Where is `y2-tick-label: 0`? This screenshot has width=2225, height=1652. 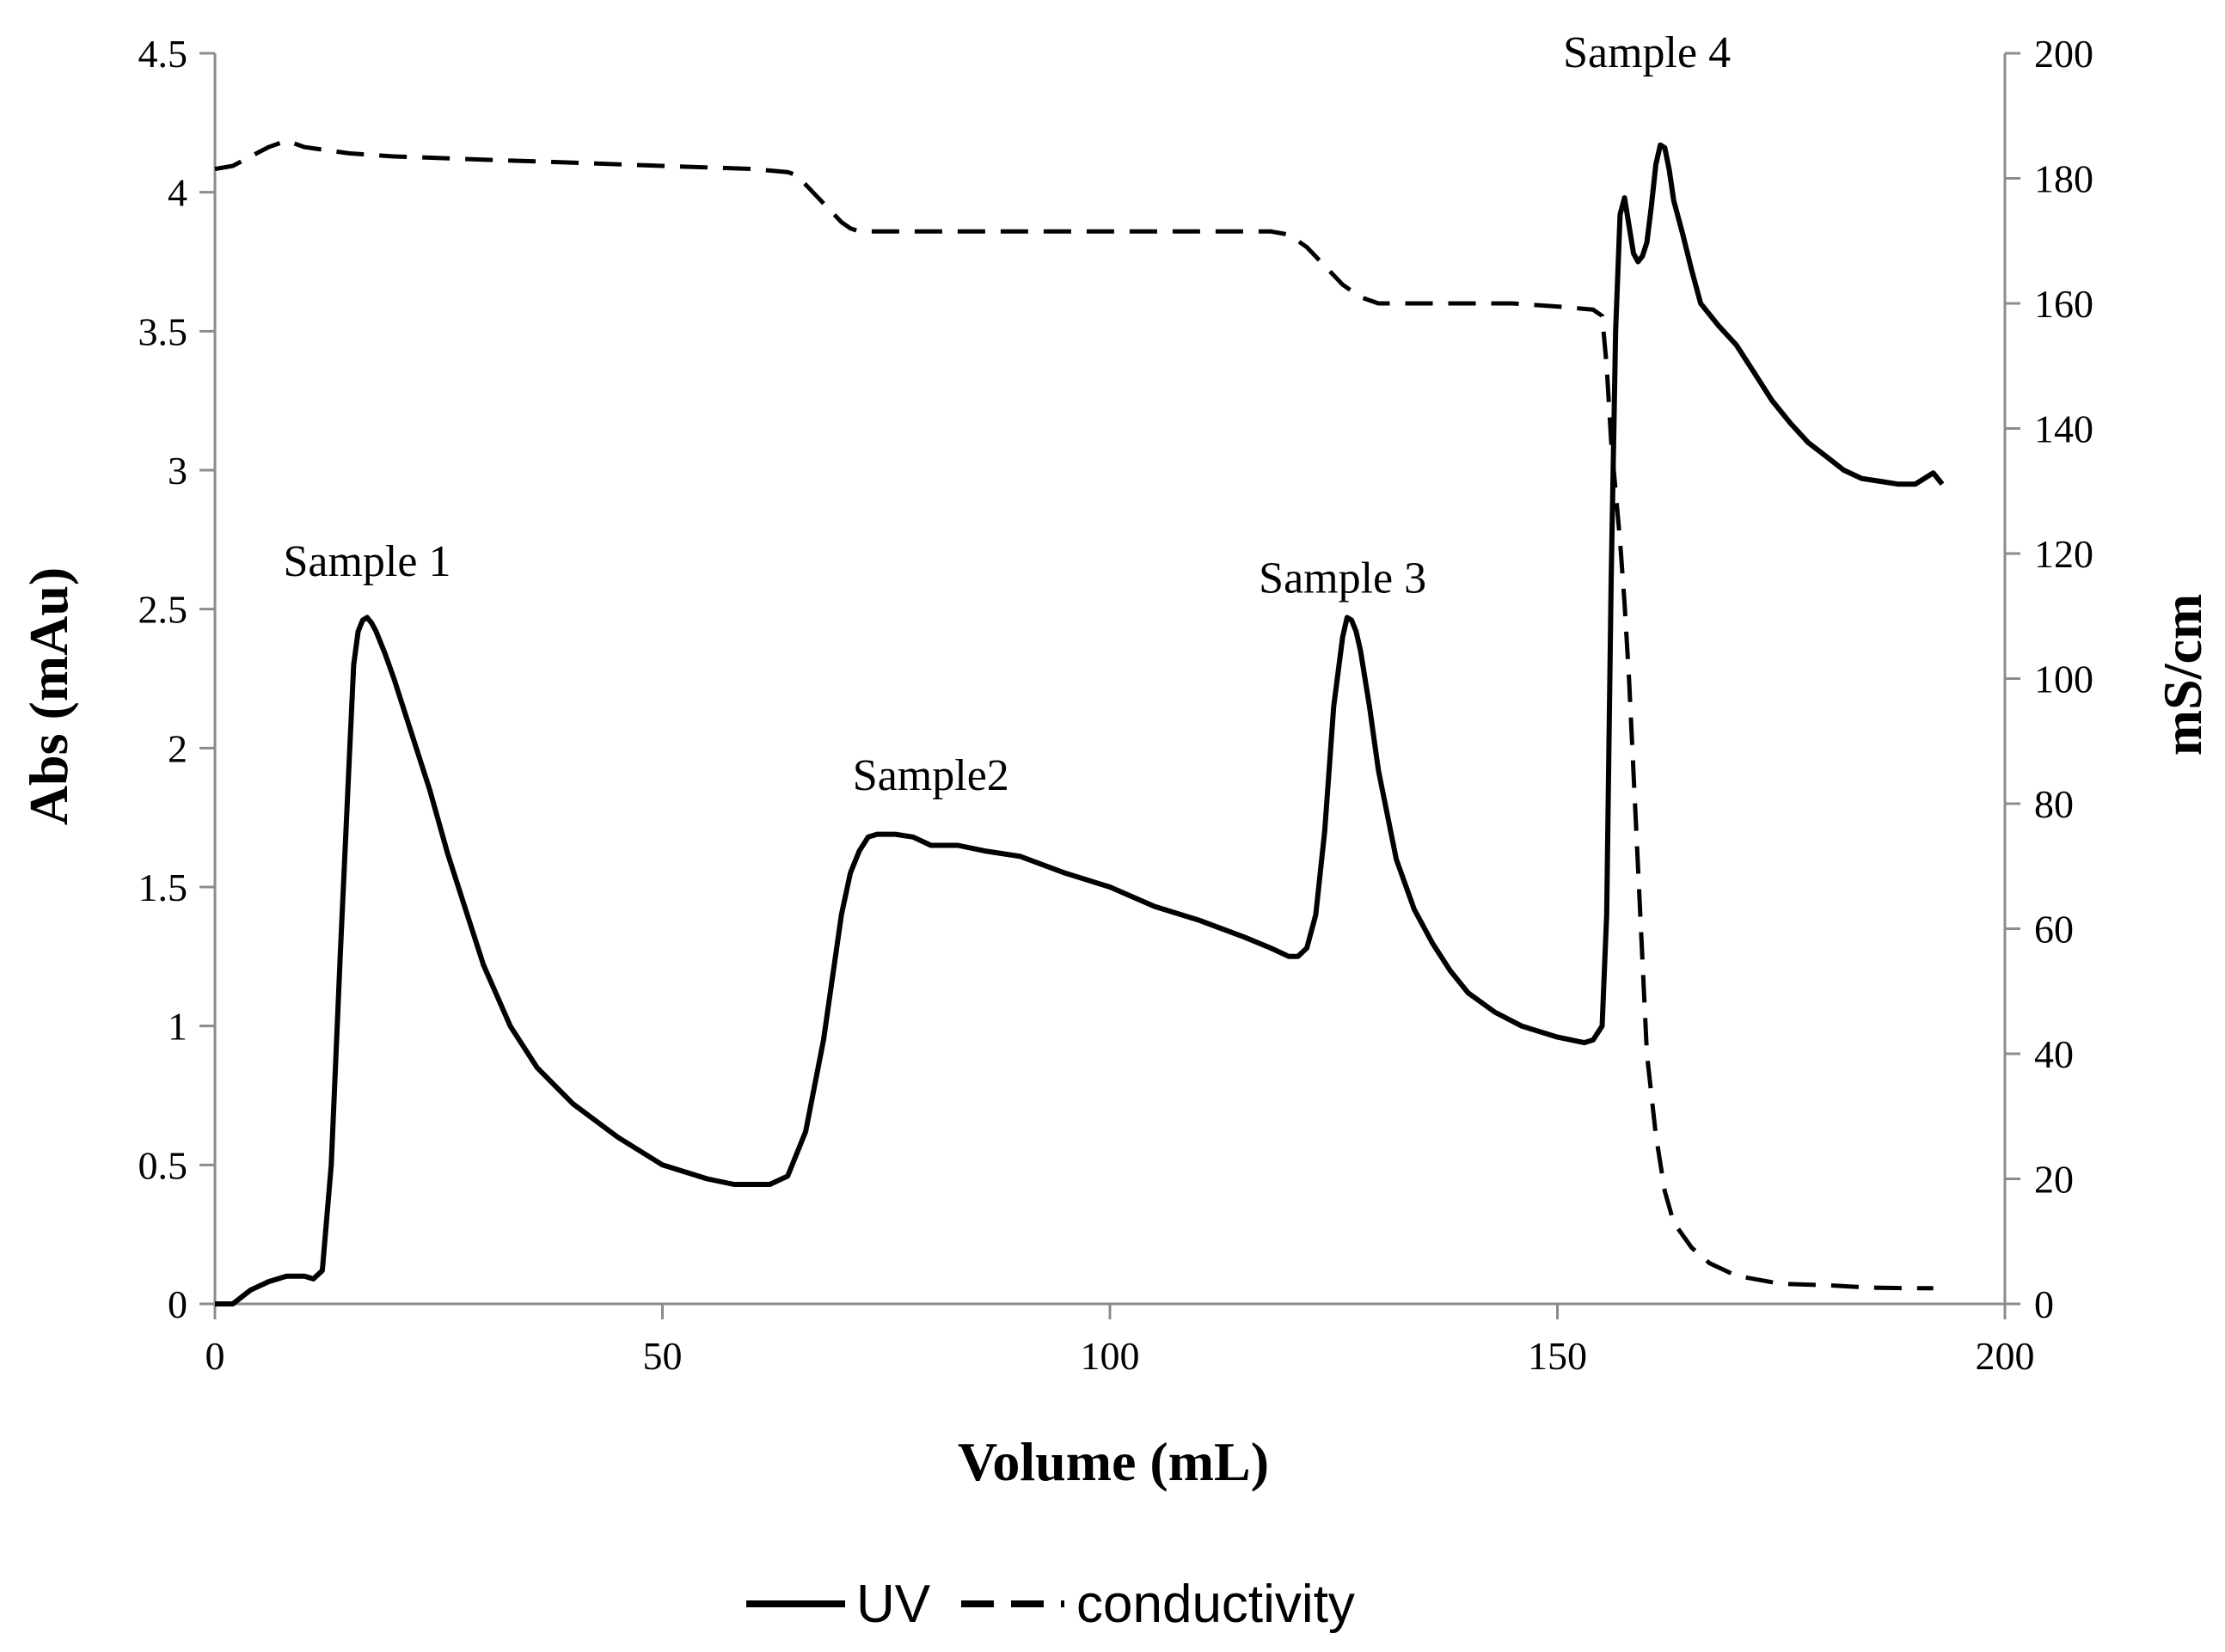 y2-tick-label: 0 is located at coordinates (2044, 1304).